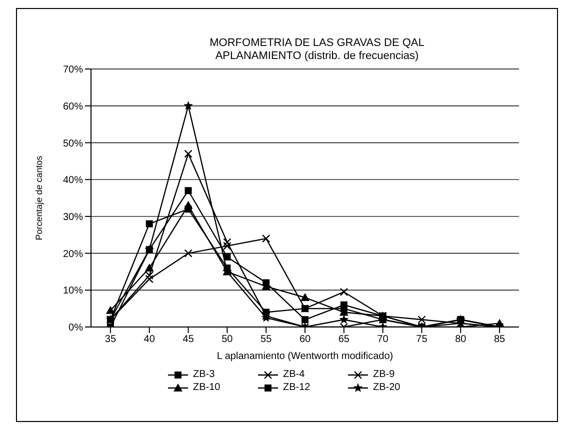 The width and height of the screenshot is (581, 444). I want to click on x-tick-label: 55, so click(266, 340).